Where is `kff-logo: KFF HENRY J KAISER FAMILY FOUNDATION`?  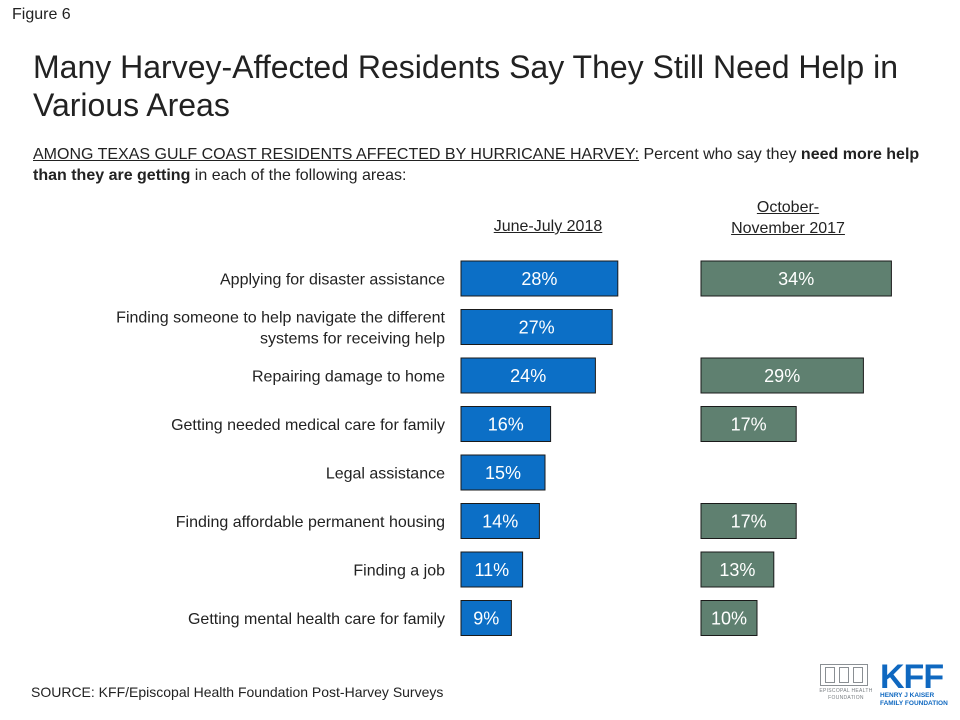 kff-logo: KFF HENRY J KAISER FAMILY FOUNDATION is located at coordinates (916, 685).